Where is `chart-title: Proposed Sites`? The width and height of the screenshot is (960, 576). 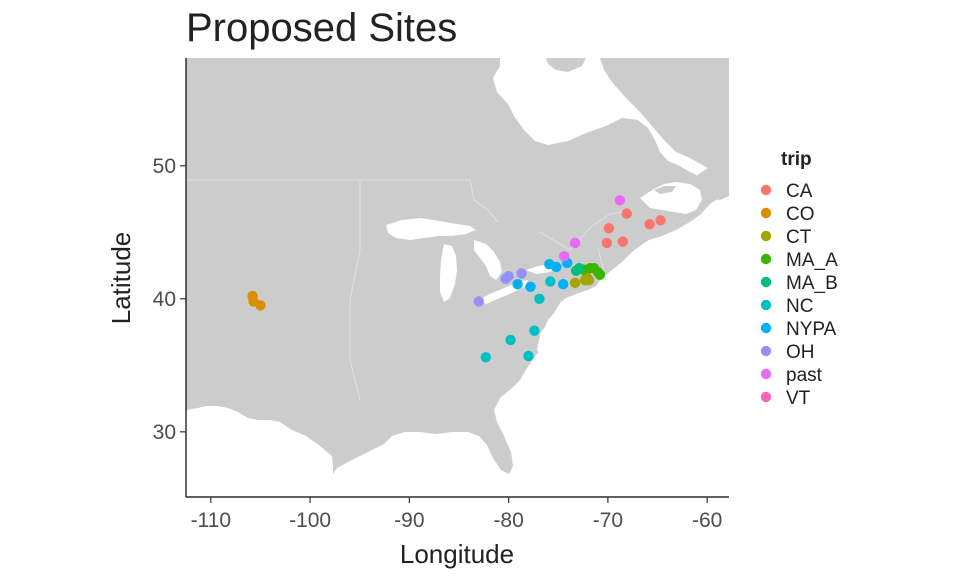 chart-title: Proposed Sites is located at coordinates (321, 28).